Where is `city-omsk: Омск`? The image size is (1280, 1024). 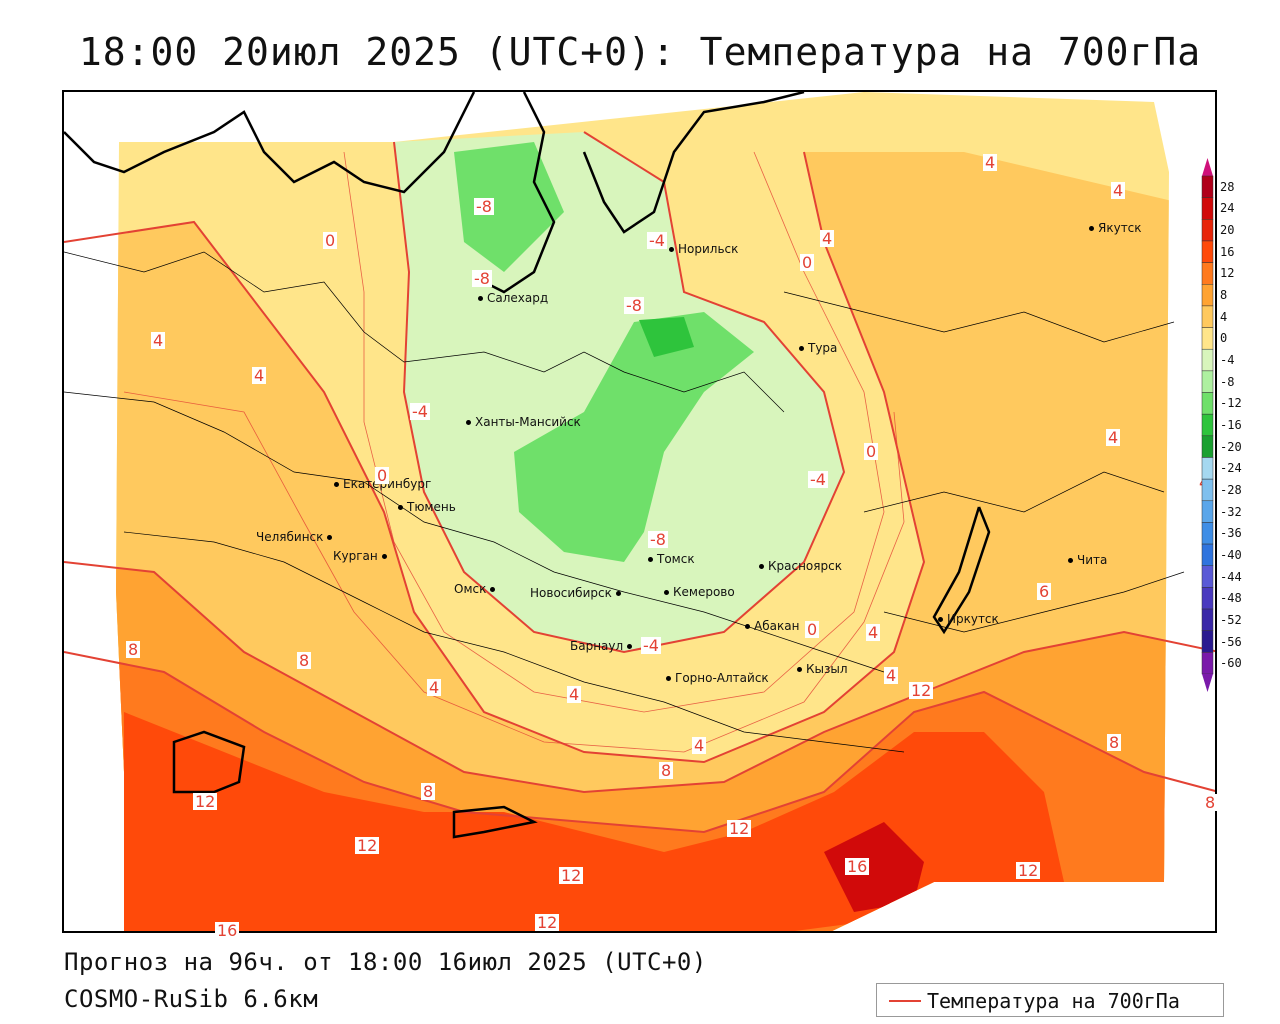 city-omsk: Омск is located at coordinates (476, 589).